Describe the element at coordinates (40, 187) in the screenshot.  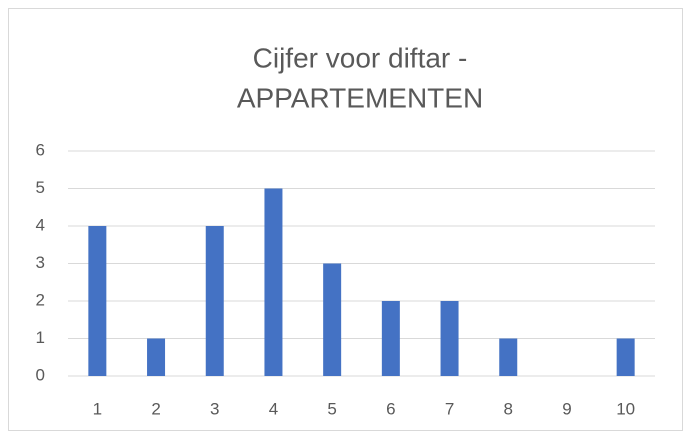
I see `y-tick-label: 5` at that location.